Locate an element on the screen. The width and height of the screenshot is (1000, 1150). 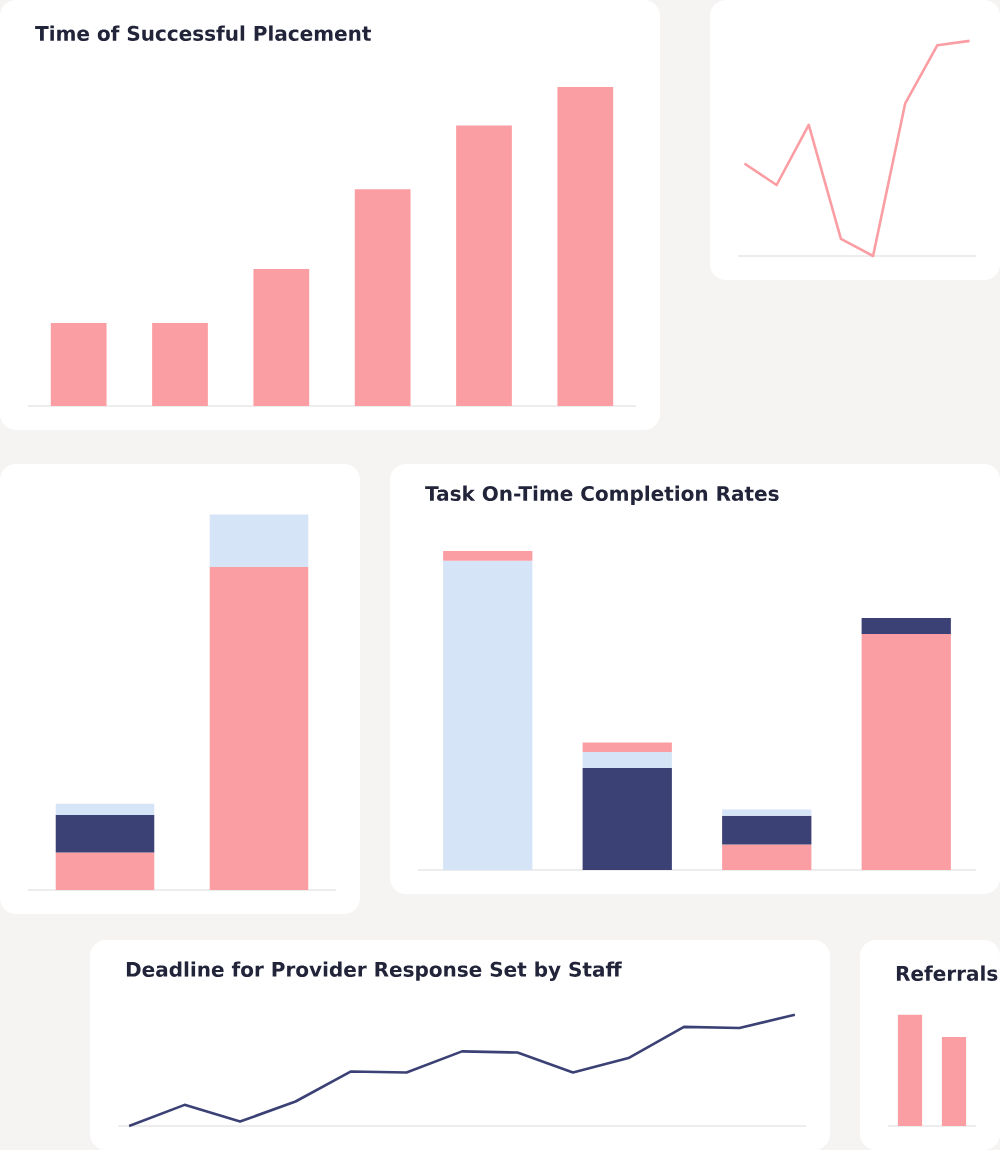
chart-title: Time of Successful Placement is located at coordinates (203, 33).